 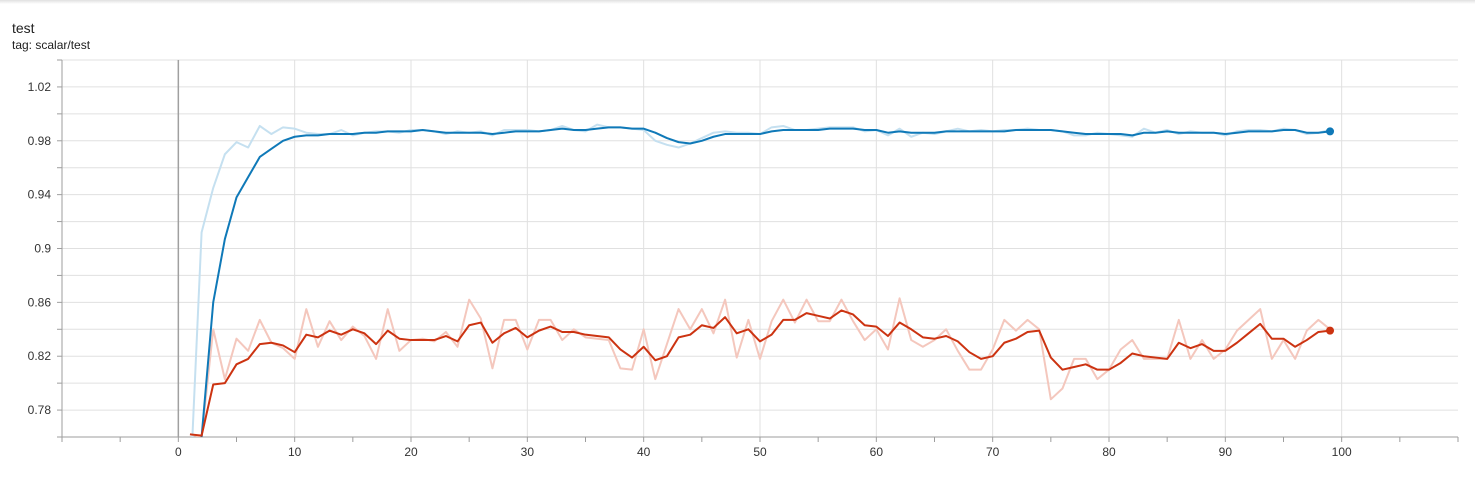 I want to click on y-tick-label: 0.94, so click(x=40, y=195).